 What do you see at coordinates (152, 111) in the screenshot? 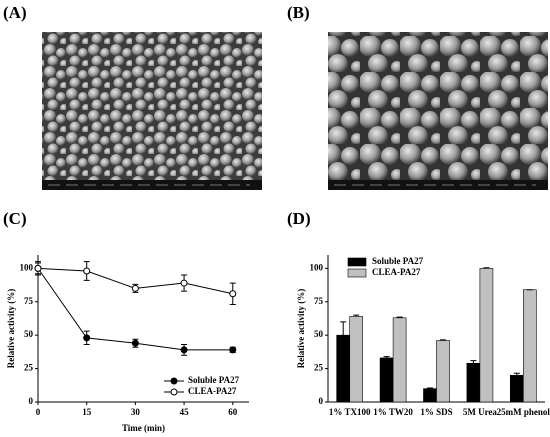
I see `sem-image-a` at bounding box center [152, 111].